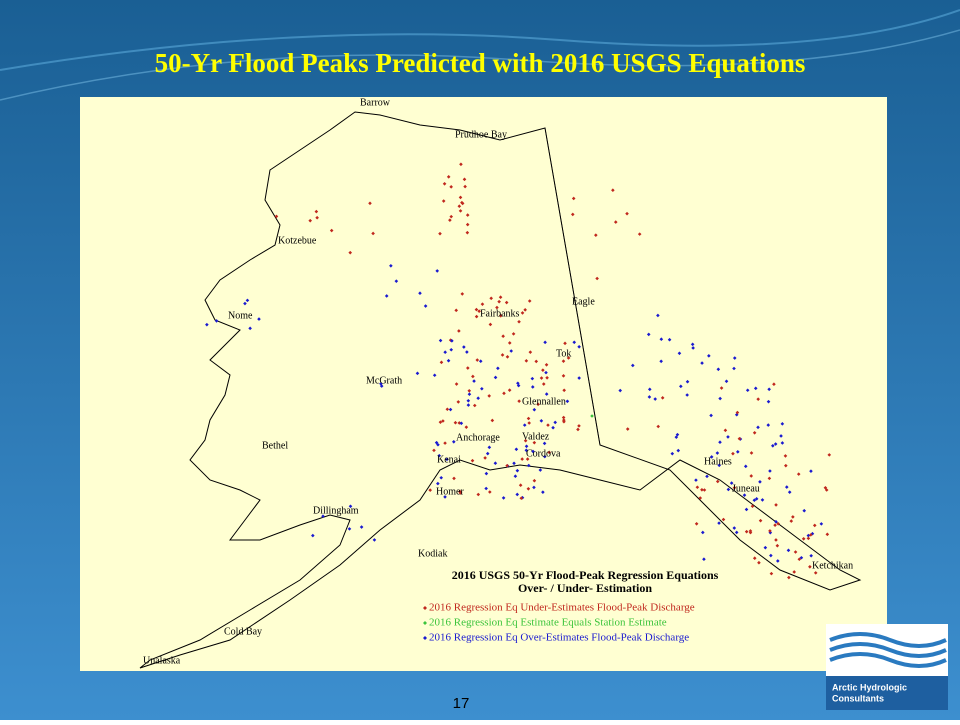  What do you see at coordinates (450, 491) in the screenshot?
I see `place-label: Homer` at bounding box center [450, 491].